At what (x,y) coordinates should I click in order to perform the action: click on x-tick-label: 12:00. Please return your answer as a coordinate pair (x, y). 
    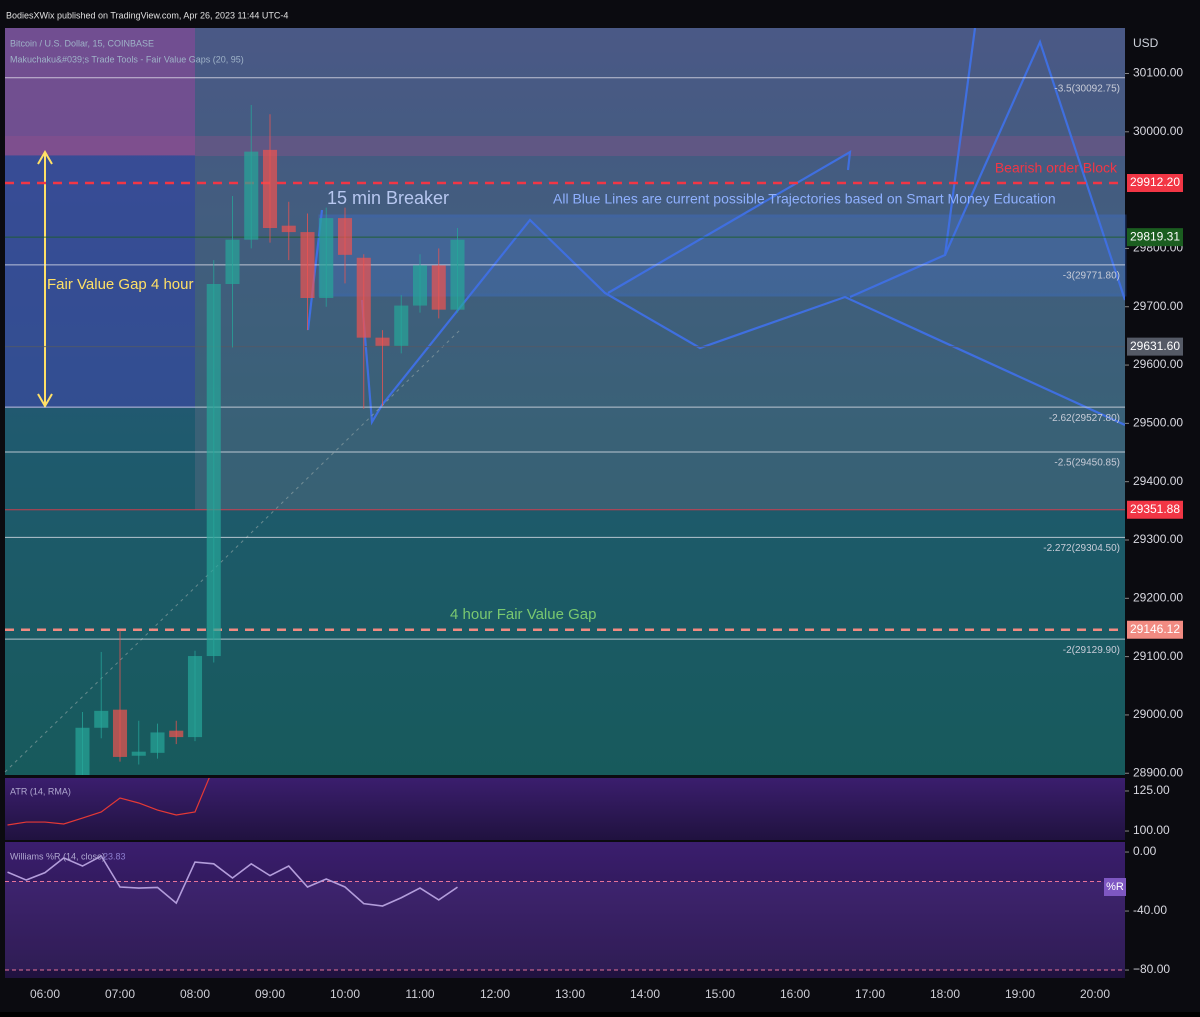
    Looking at the image, I should click on (495, 994).